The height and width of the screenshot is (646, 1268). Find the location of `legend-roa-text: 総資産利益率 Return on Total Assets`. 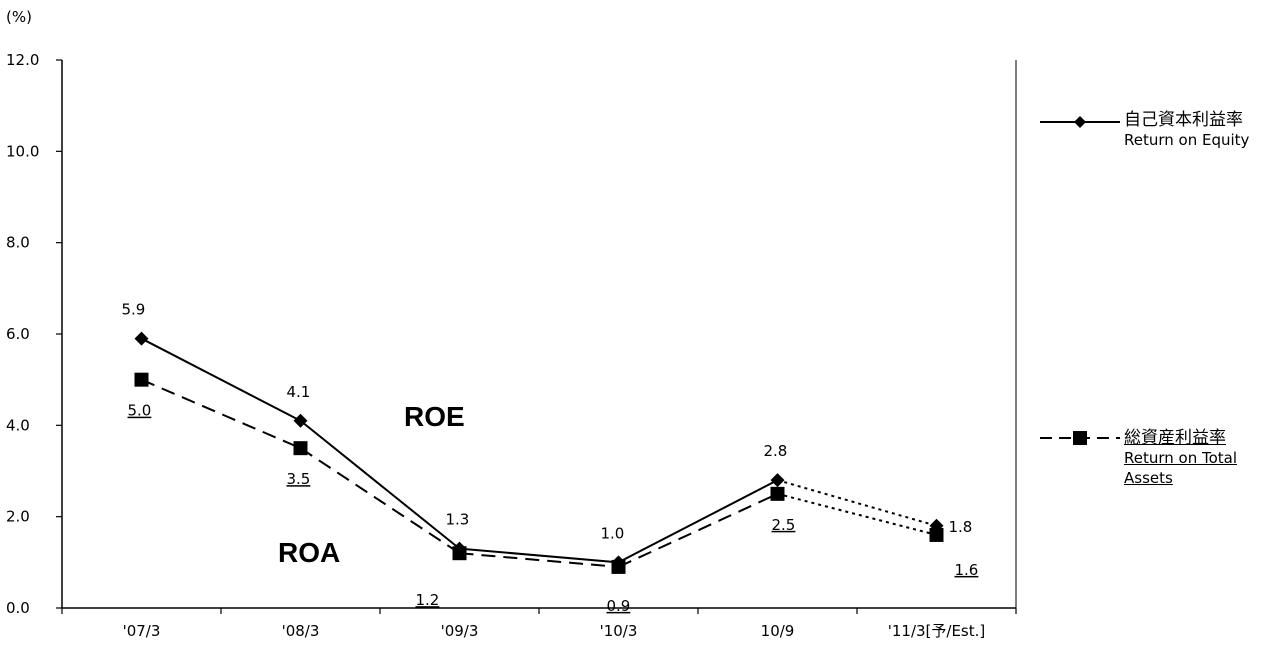

legend-roa-text: 総資産利益率 Return on Total Assets is located at coordinates (1180, 458).